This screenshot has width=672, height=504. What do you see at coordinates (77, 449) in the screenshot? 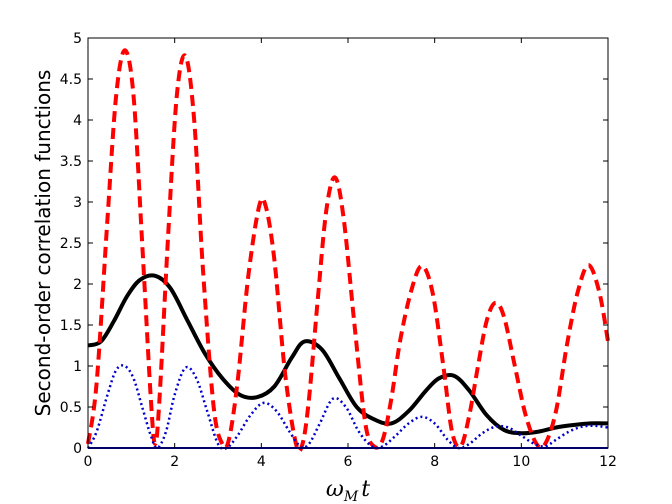
I see `y-tick-label-0: 0` at bounding box center [77, 449].